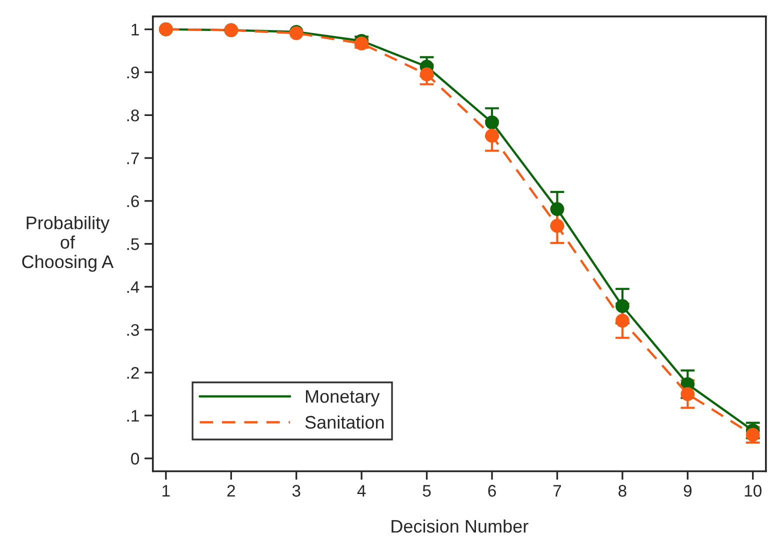  Describe the element at coordinates (361, 491) in the screenshot. I see `x-tick-label: 4` at that location.